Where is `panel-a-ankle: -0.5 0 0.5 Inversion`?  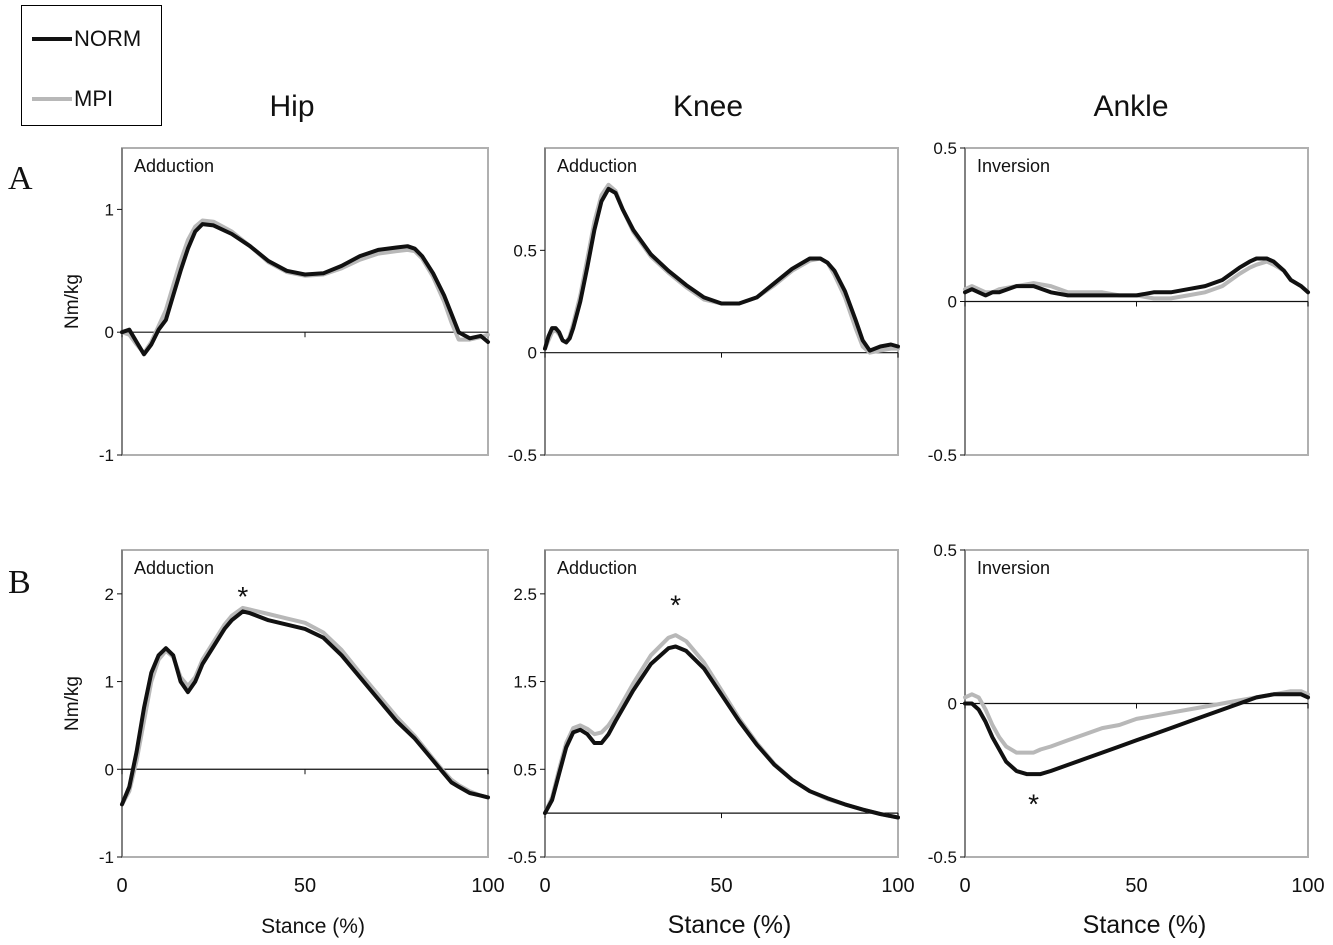 panel-a-ankle: -0.5 0 0.5 Inversion is located at coordinates (1119, 302).